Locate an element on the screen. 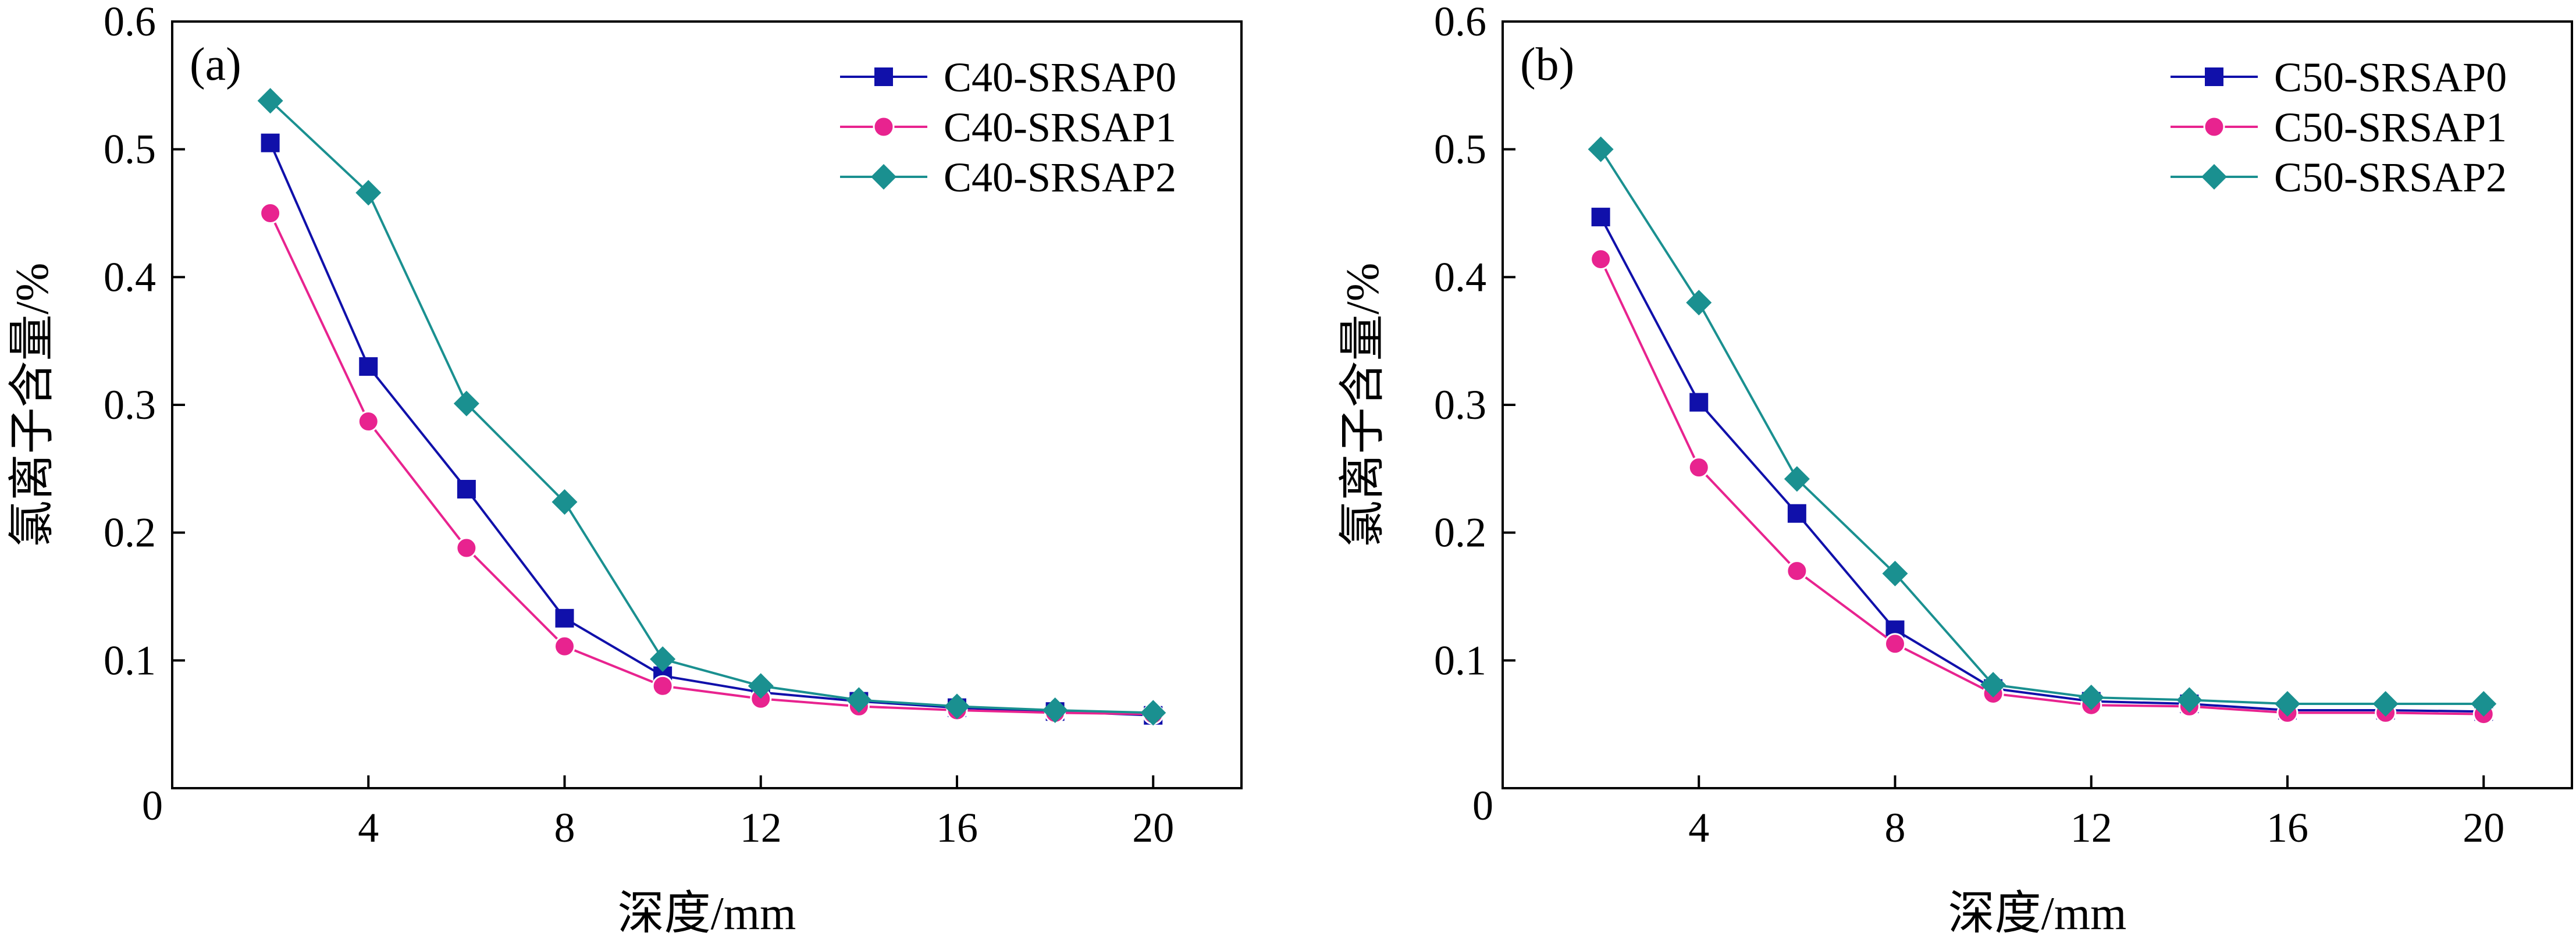 Image resolution: width=2576 pixels, height=940 pixels. legend-label: C50-SRSAP0 is located at coordinates (2391, 77).